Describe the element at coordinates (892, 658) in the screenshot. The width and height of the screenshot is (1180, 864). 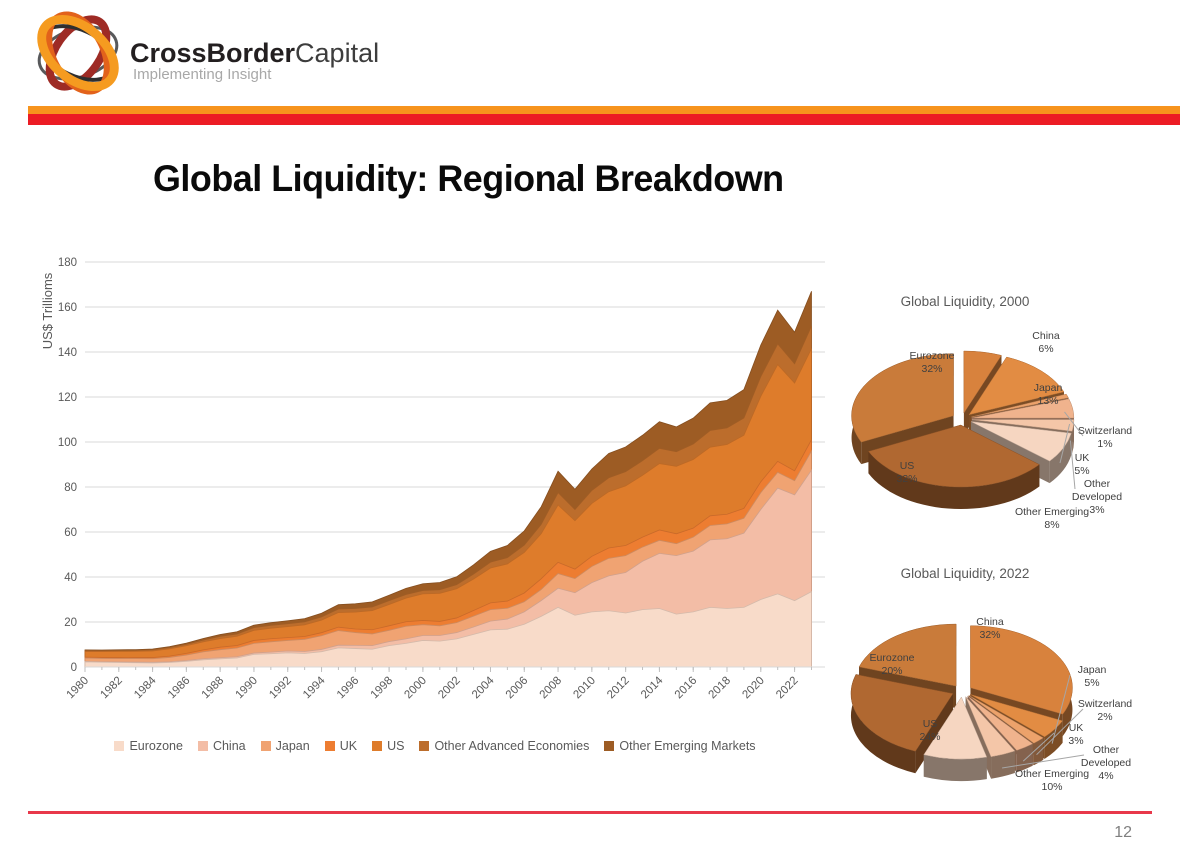
I see `svg-text: Eurozone` at that location.